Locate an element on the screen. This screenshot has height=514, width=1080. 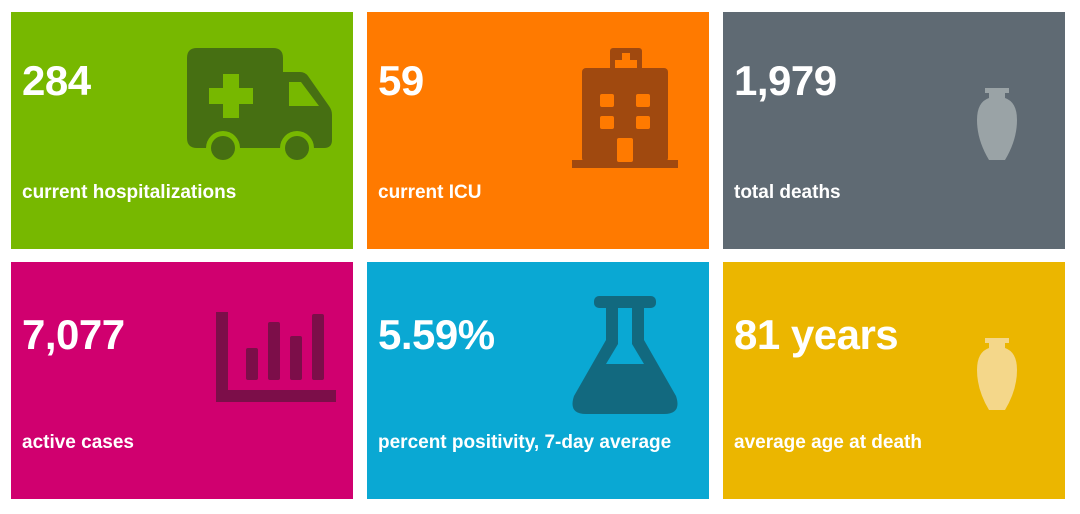
bar-chart-icon is located at coordinates (276, 357).